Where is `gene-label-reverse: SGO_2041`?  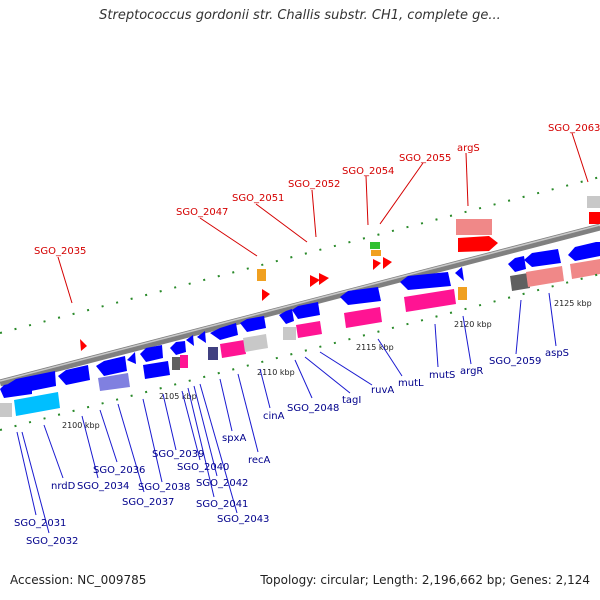 gene-label-reverse: SGO_2041 is located at coordinates (222, 504).